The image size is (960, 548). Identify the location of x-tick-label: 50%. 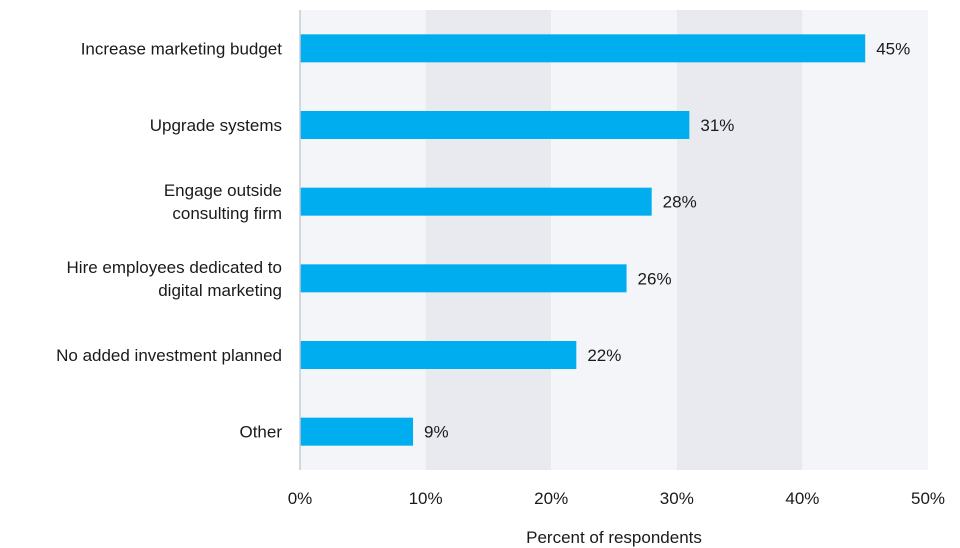
(928, 498).